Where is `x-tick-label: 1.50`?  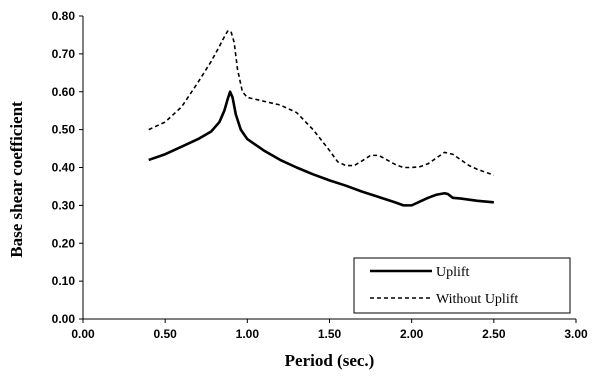 x-tick-label: 1.50 is located at coordinates (330, 334).